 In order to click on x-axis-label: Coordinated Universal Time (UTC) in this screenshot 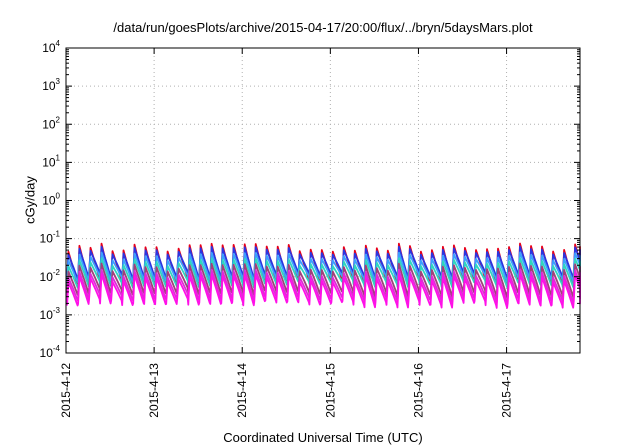, I will do `click(323, 437)`.